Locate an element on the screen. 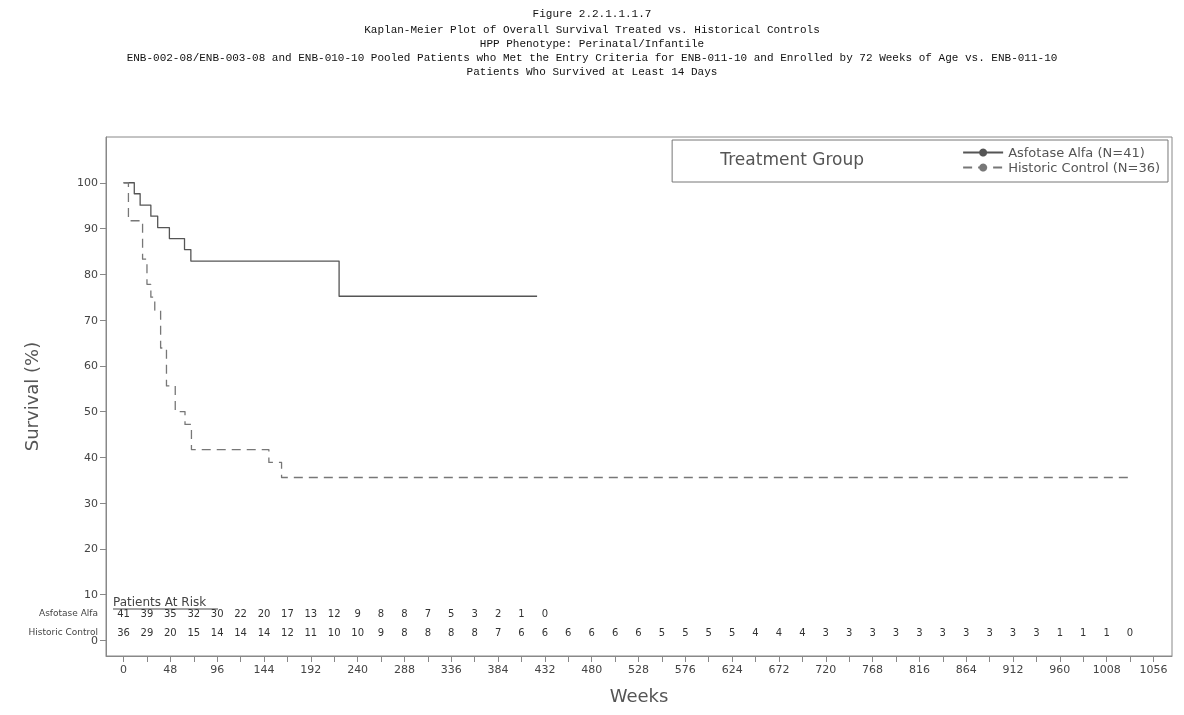 This screenshot has width=1184, height=715. x-axis-title: Weeks is located at coordinates (639, 695).